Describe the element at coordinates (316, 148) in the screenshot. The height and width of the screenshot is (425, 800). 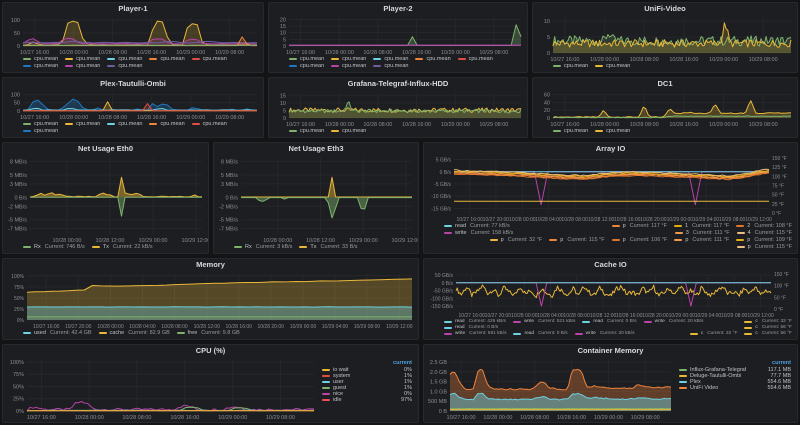
I see `panel-title: Net Usage Eth3` at that location.